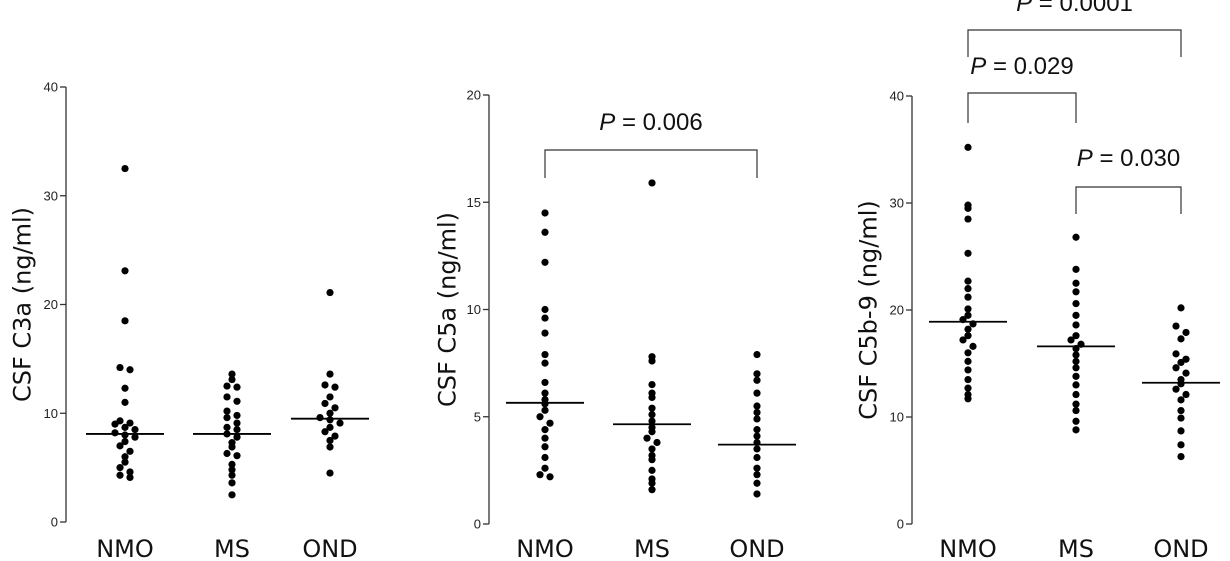  What do you see at coordinates (1180, 548) in the screenshot?
I see `category-label: OND` at bounding box center [1180, 548].